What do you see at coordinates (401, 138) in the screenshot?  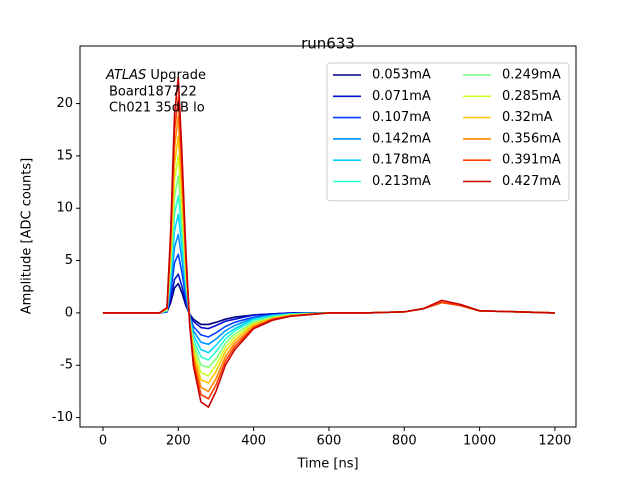 I see `legend-label: 0.142mA` at bounding box center [401, 138].